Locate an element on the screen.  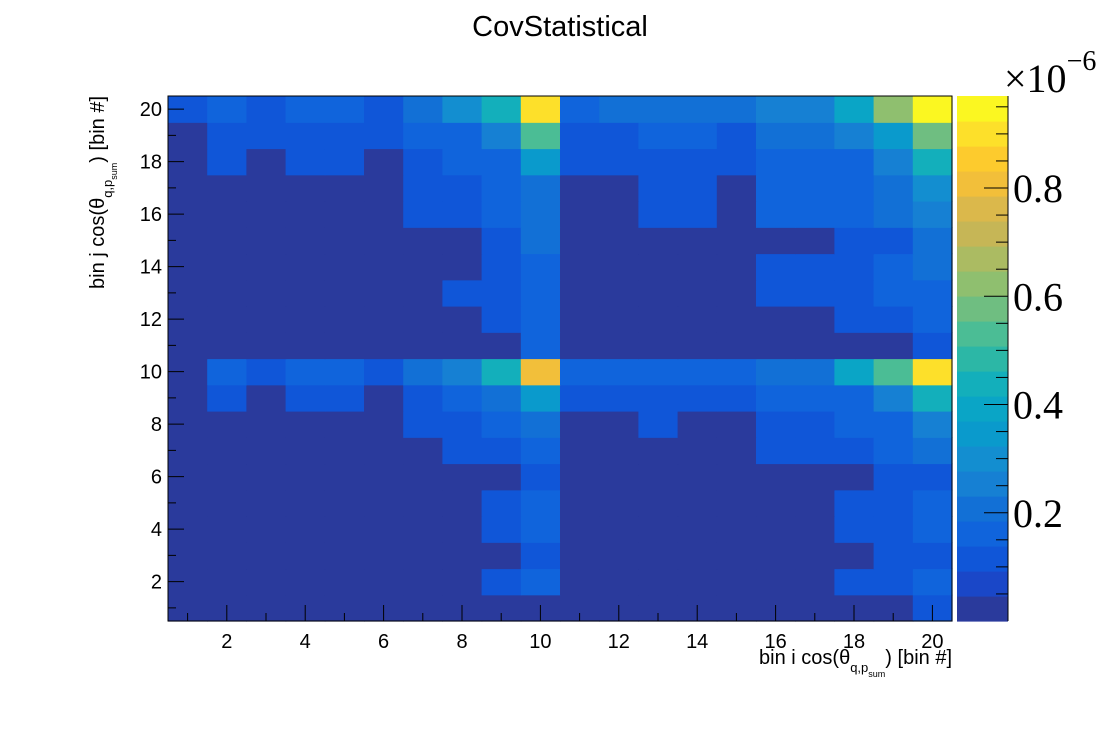
x-axis-label-sub: q,p is located at coordinates (859, 667).